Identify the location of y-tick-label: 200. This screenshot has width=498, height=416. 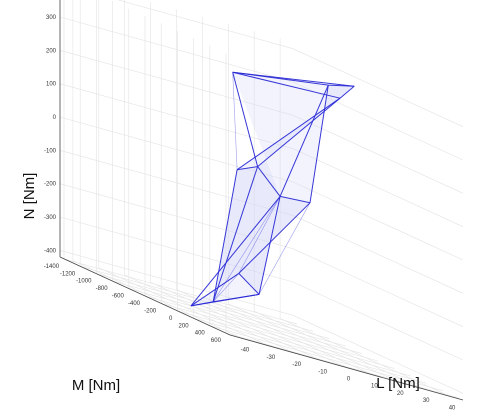
(184, 326).